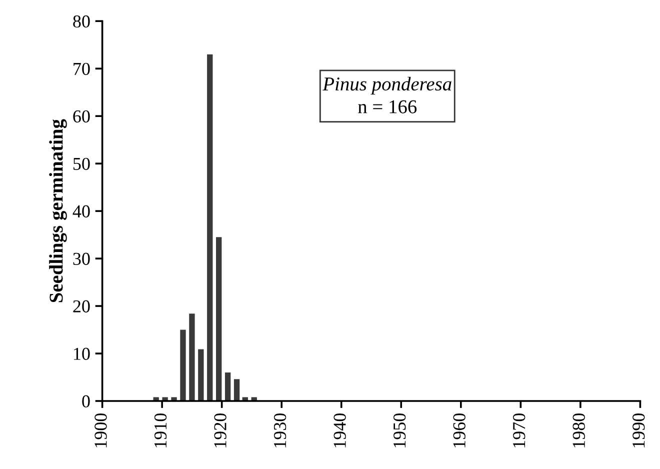 The height and width of the screenshot is (469, 660). What do you see at coordinates (81, 211) in the screenshot?
I see `y-tick-label: 40` at bounding box center [81, 211].